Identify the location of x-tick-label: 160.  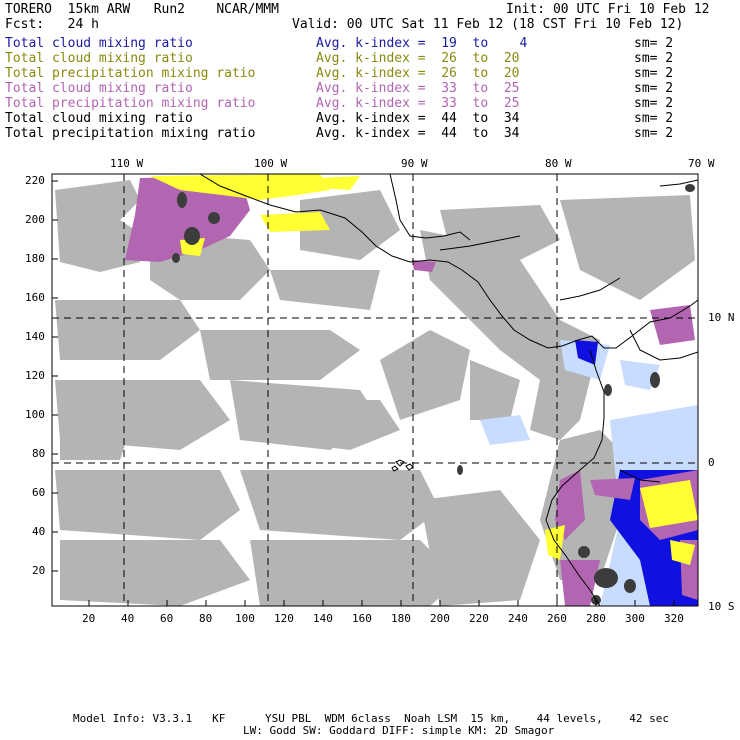
(362, 618).